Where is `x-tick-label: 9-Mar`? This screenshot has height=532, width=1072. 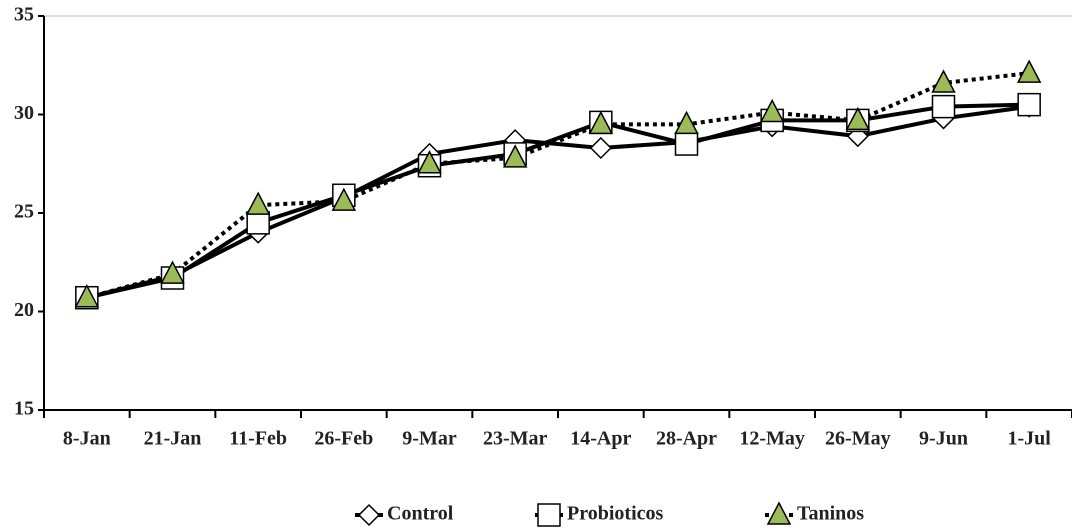 x-tick-label: 9-Mar is located at coordinates (429, 439).